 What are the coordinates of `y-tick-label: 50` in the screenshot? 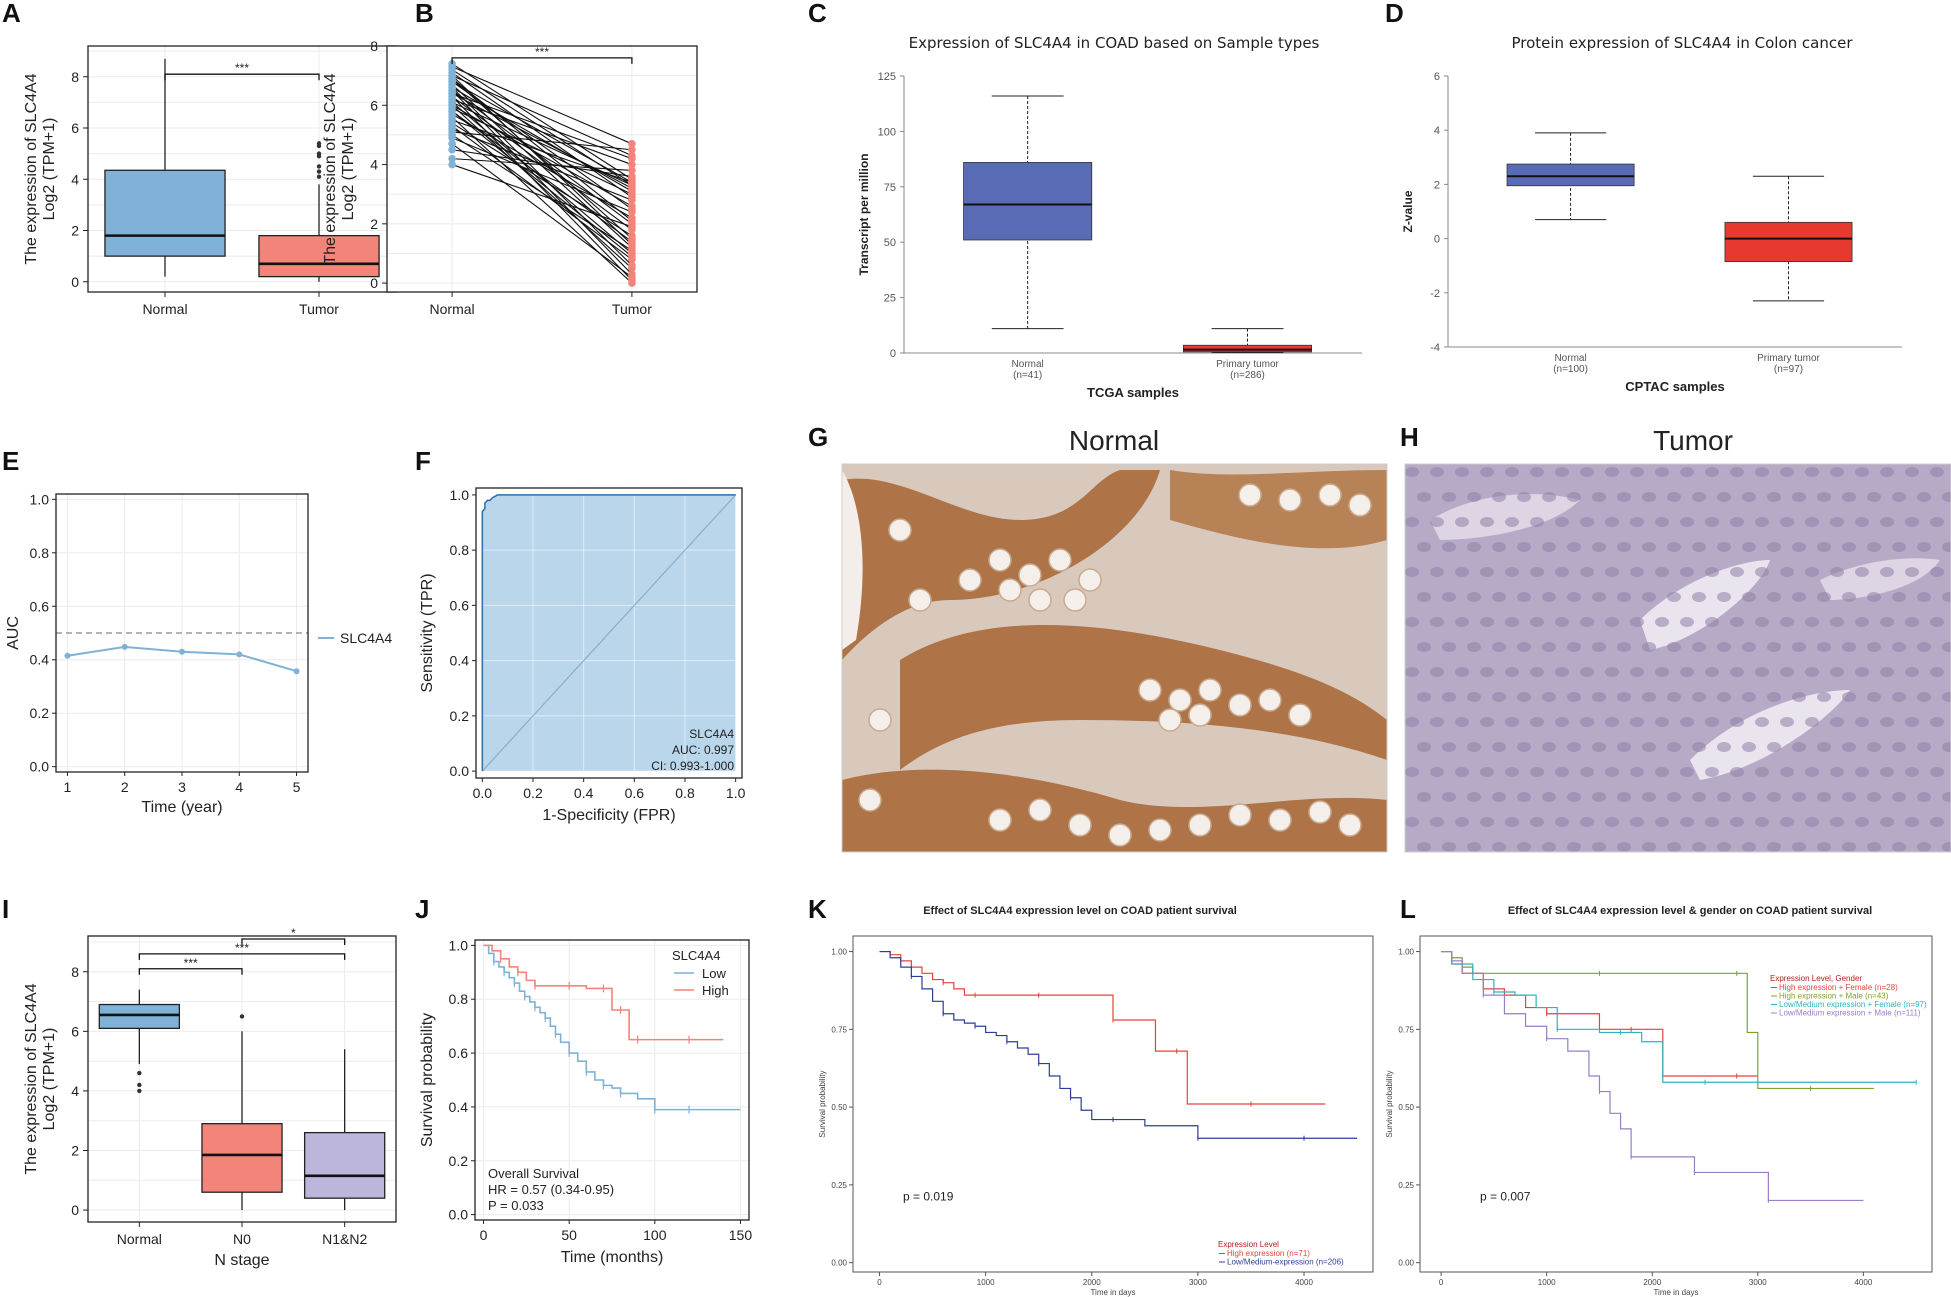 It's located at (890, 243).